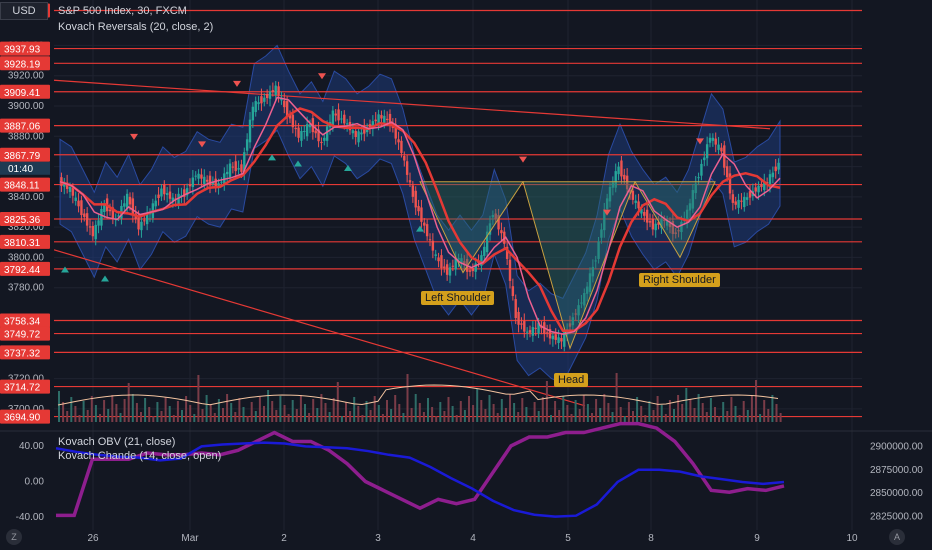 The width and height of the screenshot is (932, 550). What do you see at coordinates (22, 127) in the screenshot?
I see `price-tag-label: 3887.06` at bounding box center [22, 127].